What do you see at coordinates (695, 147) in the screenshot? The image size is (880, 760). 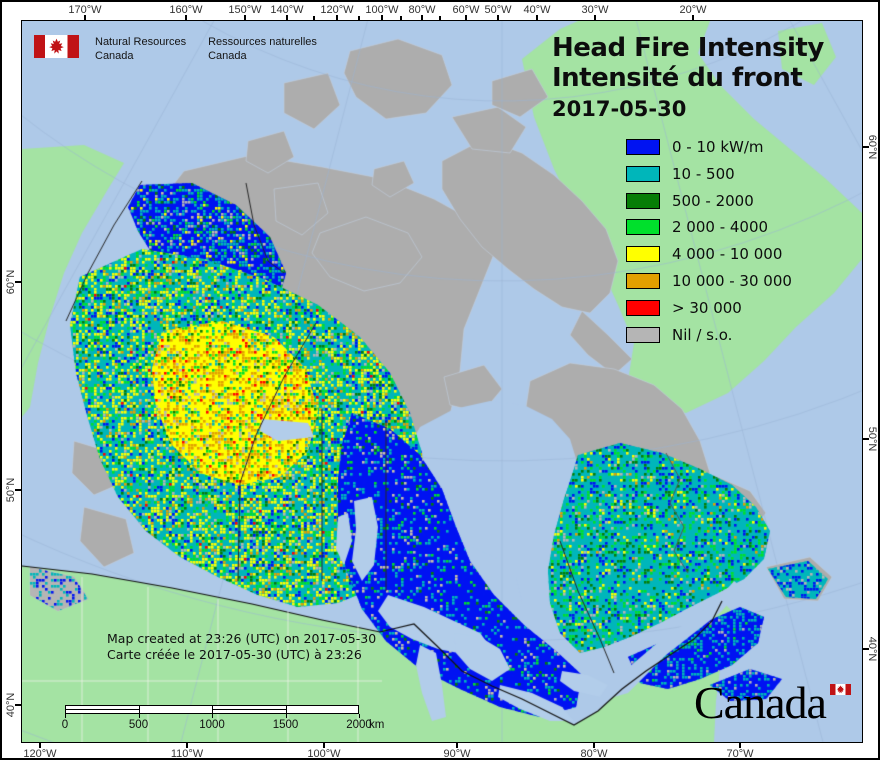 I see `legend-item: 0 - 10 kW/m` at bounding box center [695, 147].